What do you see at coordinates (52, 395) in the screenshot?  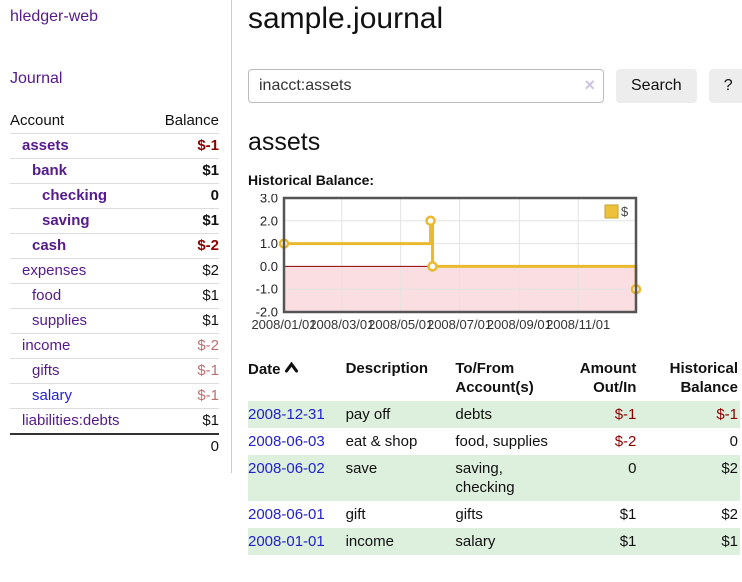 I see `account-link-salary: salary` at bounding box center [52, 395].